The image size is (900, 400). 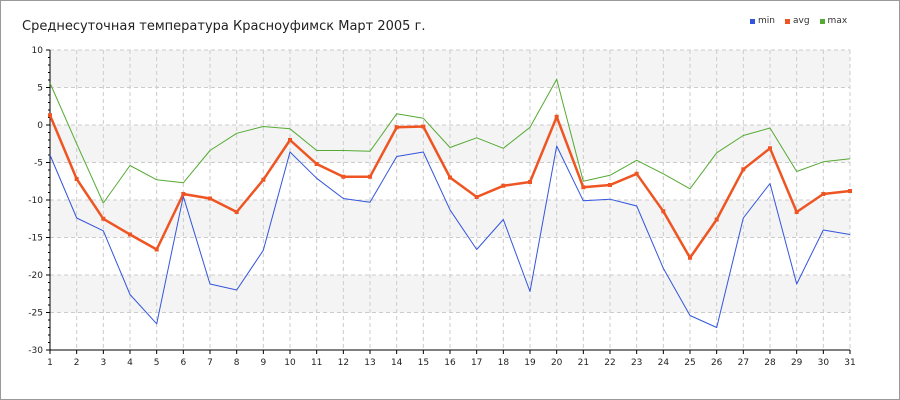 I want to click on x-tick-label: 15, so click(x=423, y=363).